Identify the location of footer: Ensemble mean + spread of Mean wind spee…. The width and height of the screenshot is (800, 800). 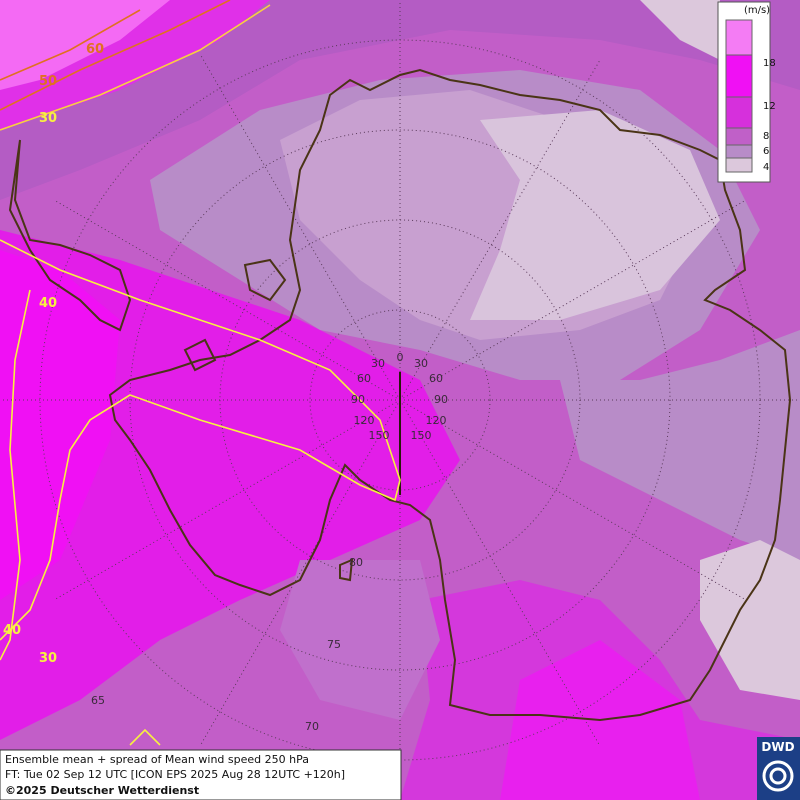
(201, 774).